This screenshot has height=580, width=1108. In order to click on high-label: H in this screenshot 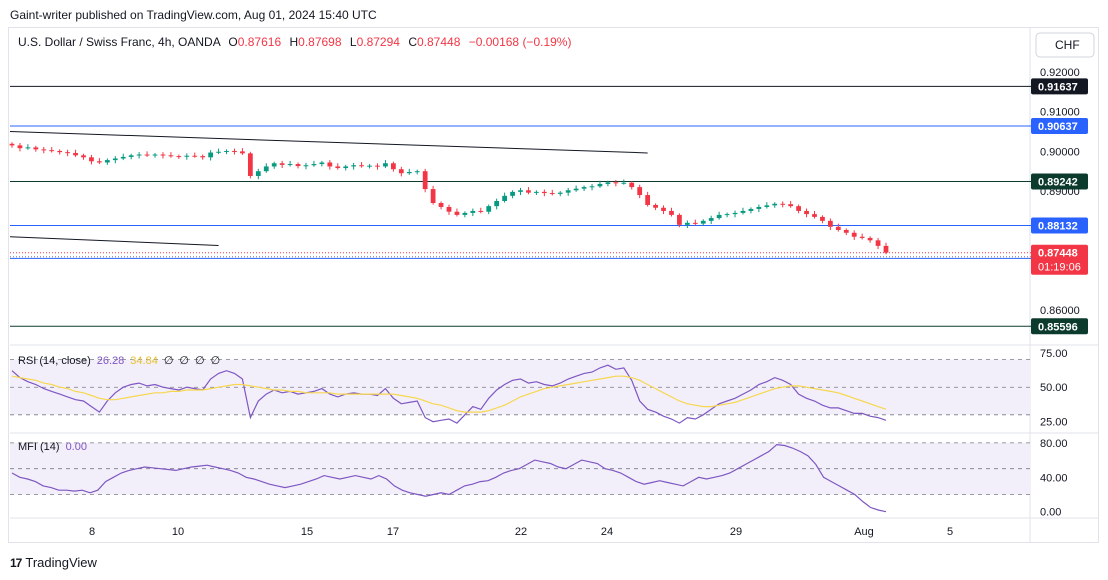, I will do `click(293, 42)`.